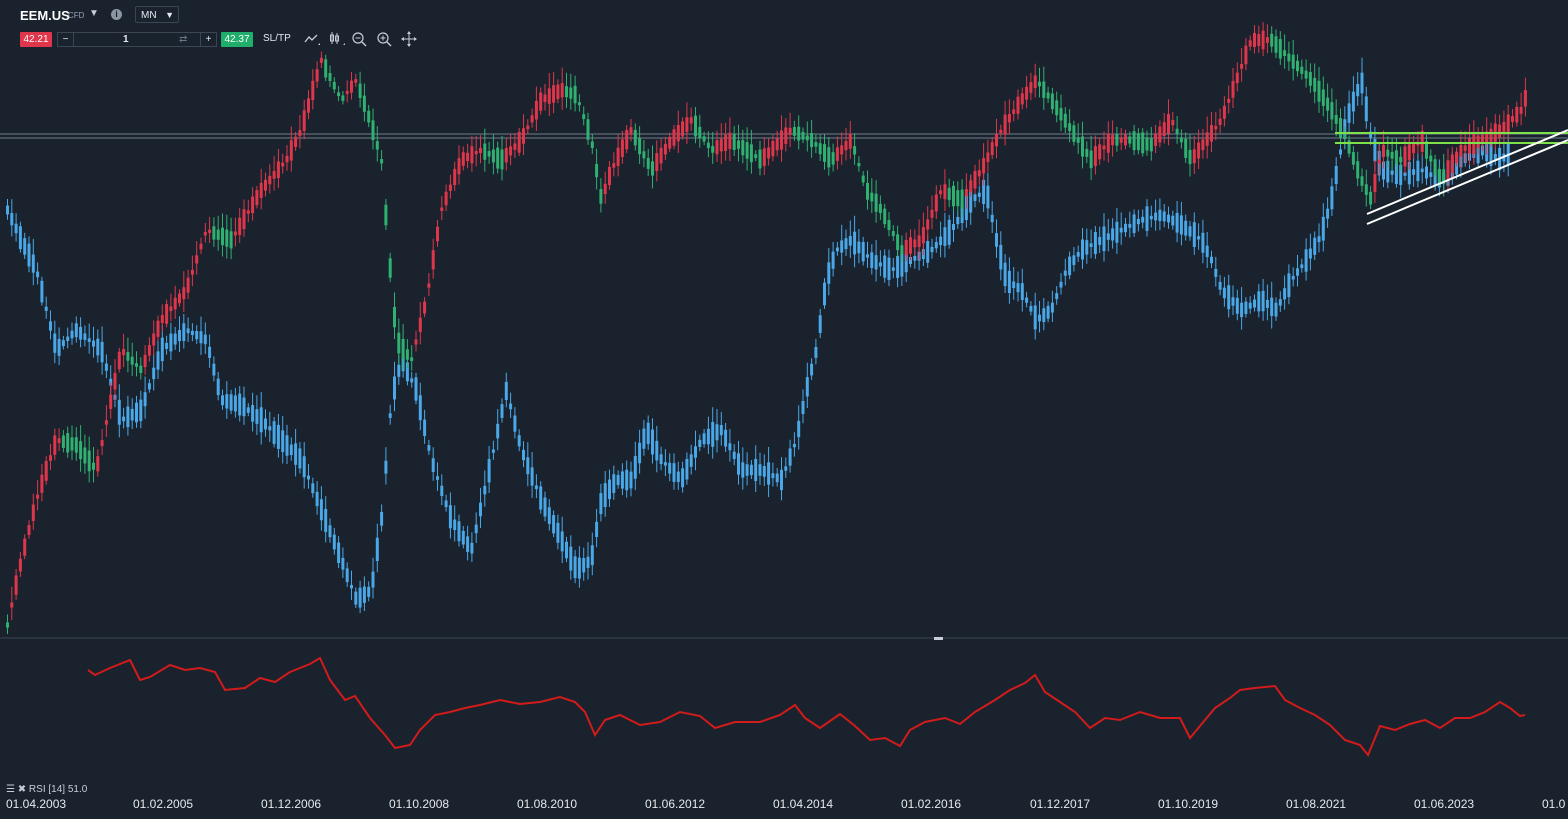  I want to click on timeframe-select: MN ▼, so click(157, 14).